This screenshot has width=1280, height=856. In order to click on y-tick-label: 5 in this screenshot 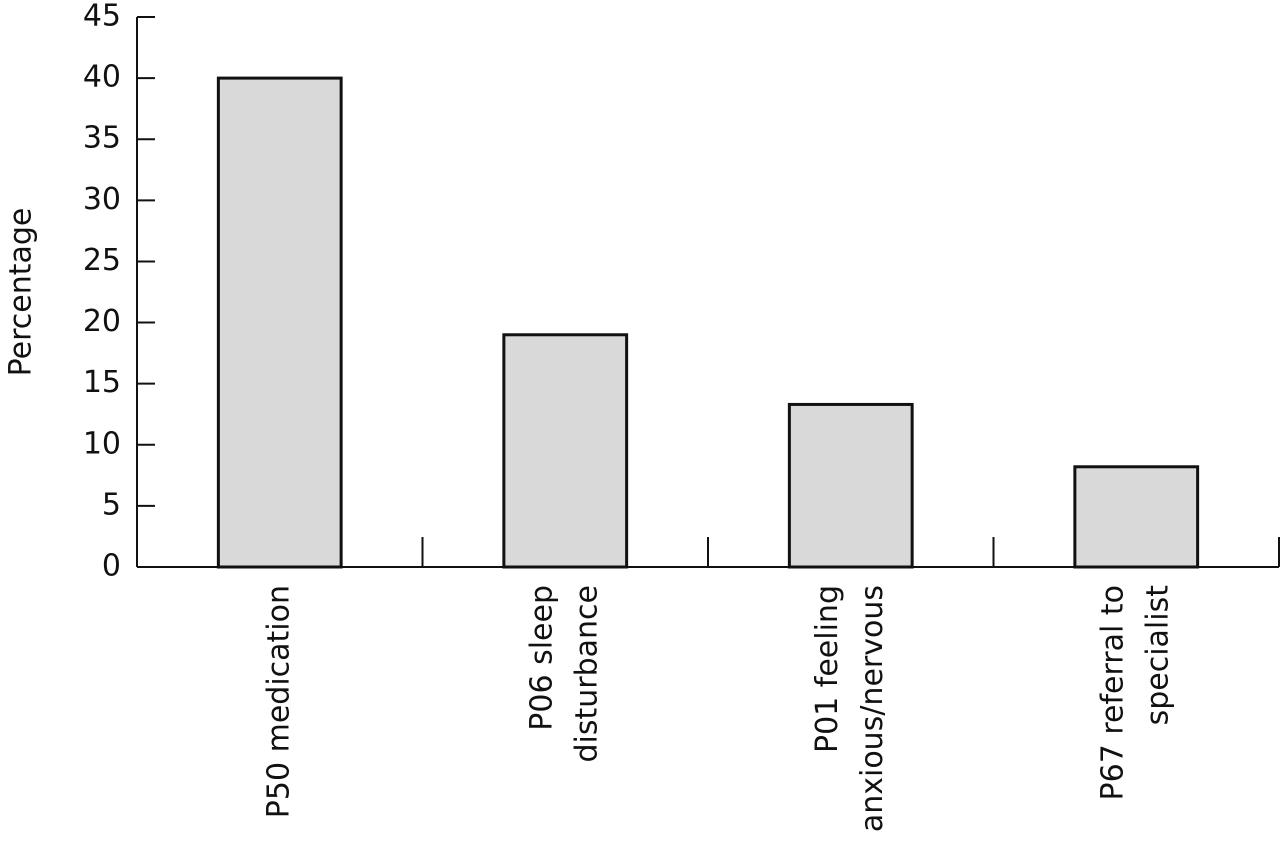, I will do `click(111, 504)`.